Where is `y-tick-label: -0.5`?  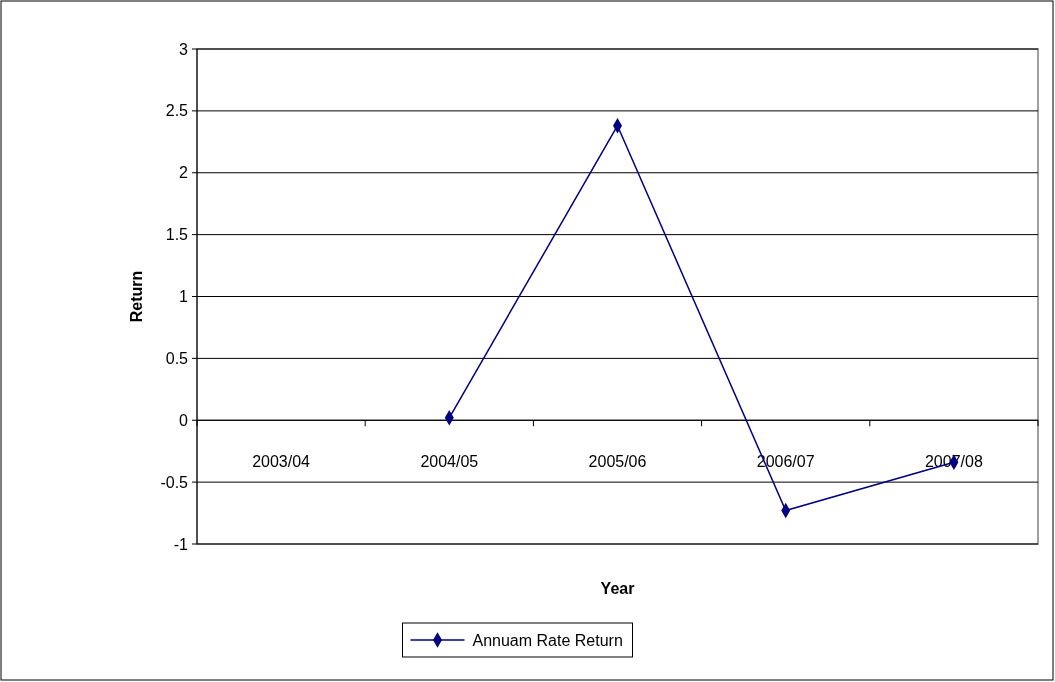 y-tick-label: -0.5 is located at coordinates (174, 482).